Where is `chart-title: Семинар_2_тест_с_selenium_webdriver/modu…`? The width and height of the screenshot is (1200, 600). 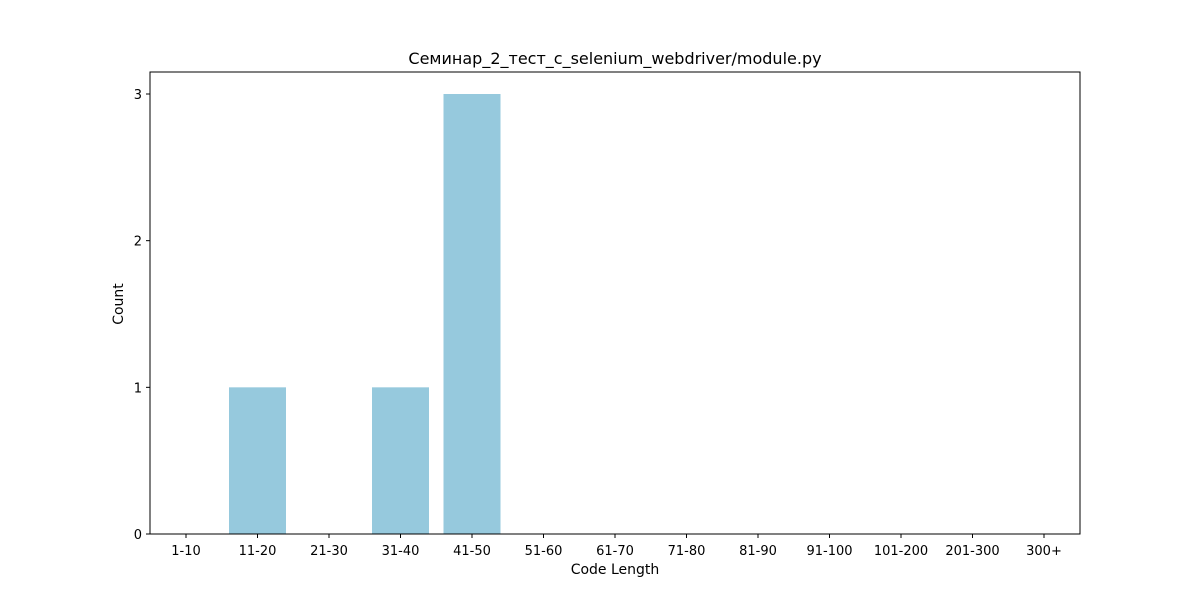 chart-title: Семинар_2_тест_с_selenium_webdriver/modu… is located at coordinates (614, 59).